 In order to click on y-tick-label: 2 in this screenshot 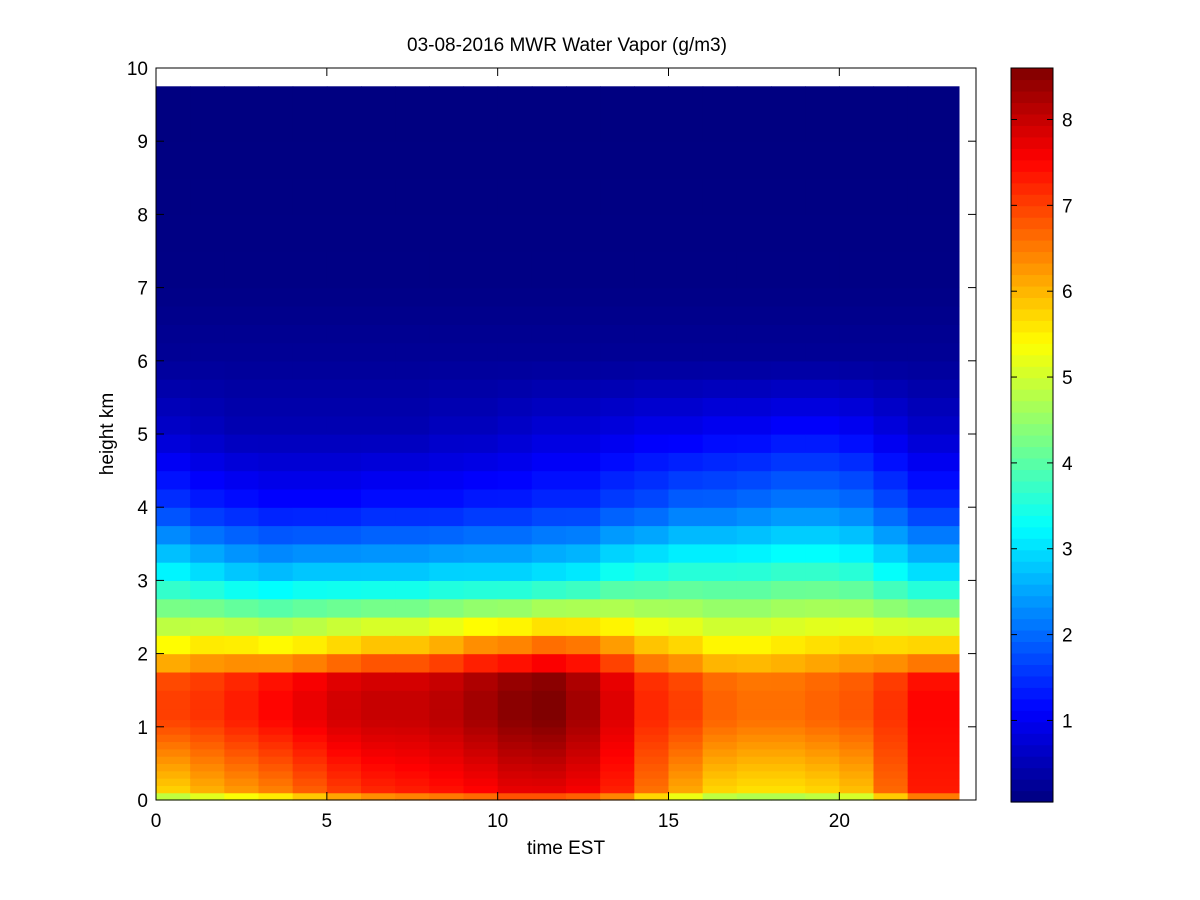, I will do `click(142, 655)`.